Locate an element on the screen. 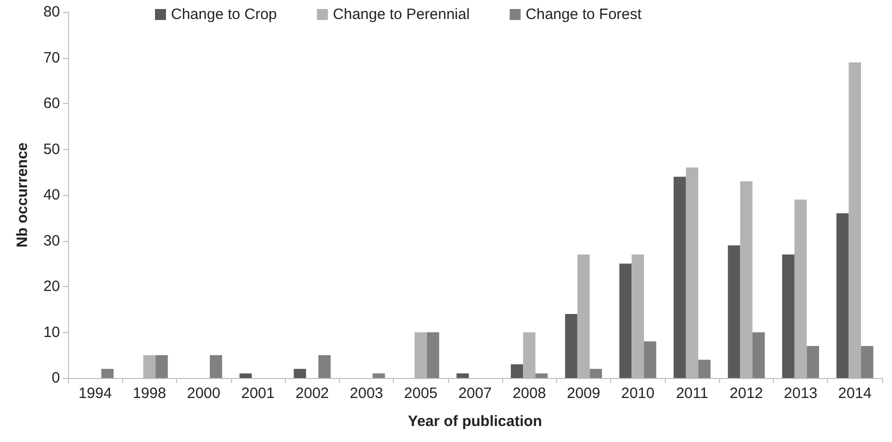  x-tick-label: 2003 is located at coordinates (367, 393).